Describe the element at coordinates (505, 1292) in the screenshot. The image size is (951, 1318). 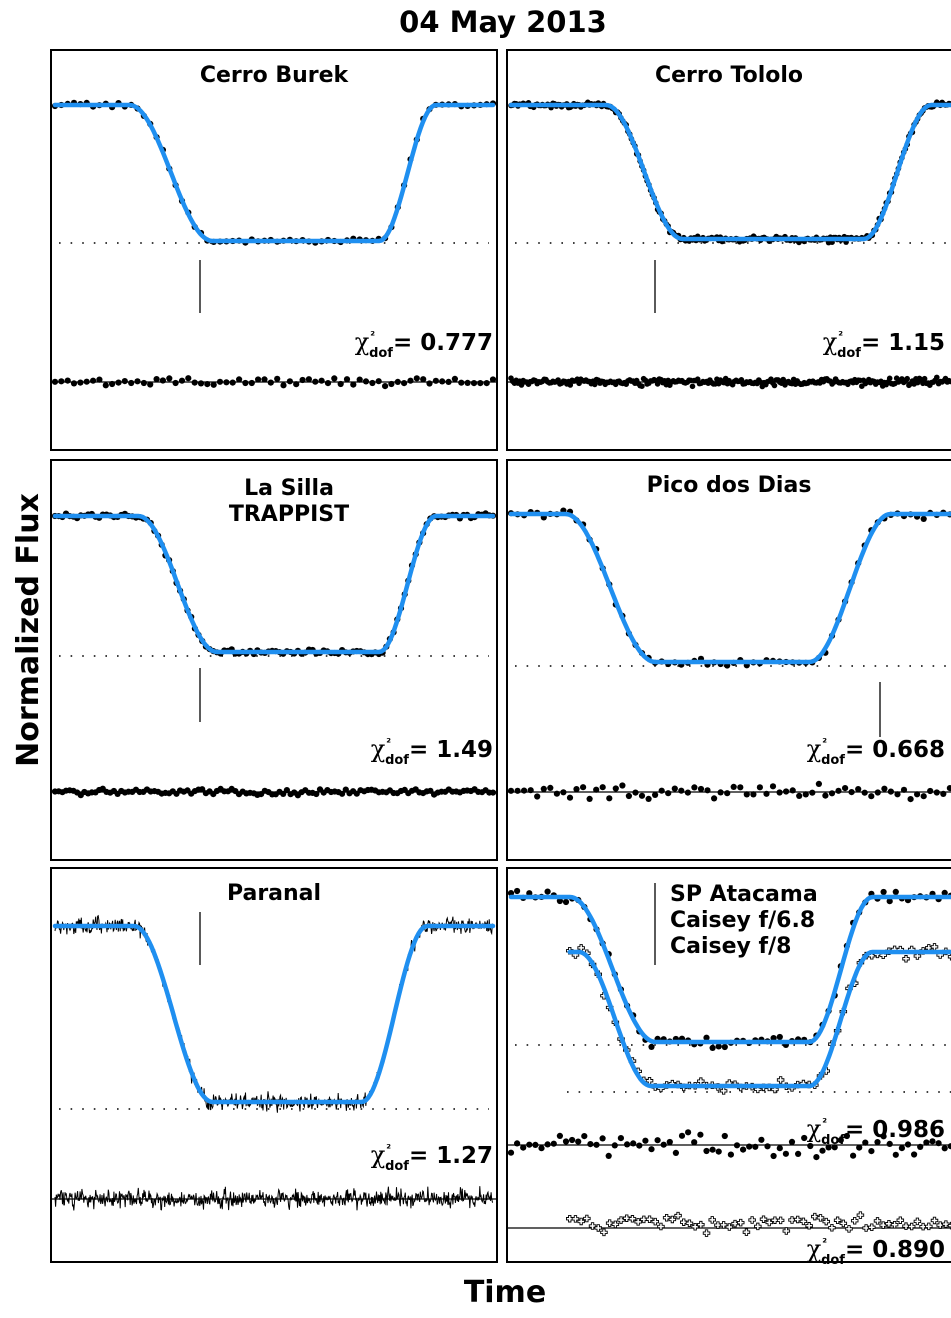
I see `x-axis-label: Time` at that location.